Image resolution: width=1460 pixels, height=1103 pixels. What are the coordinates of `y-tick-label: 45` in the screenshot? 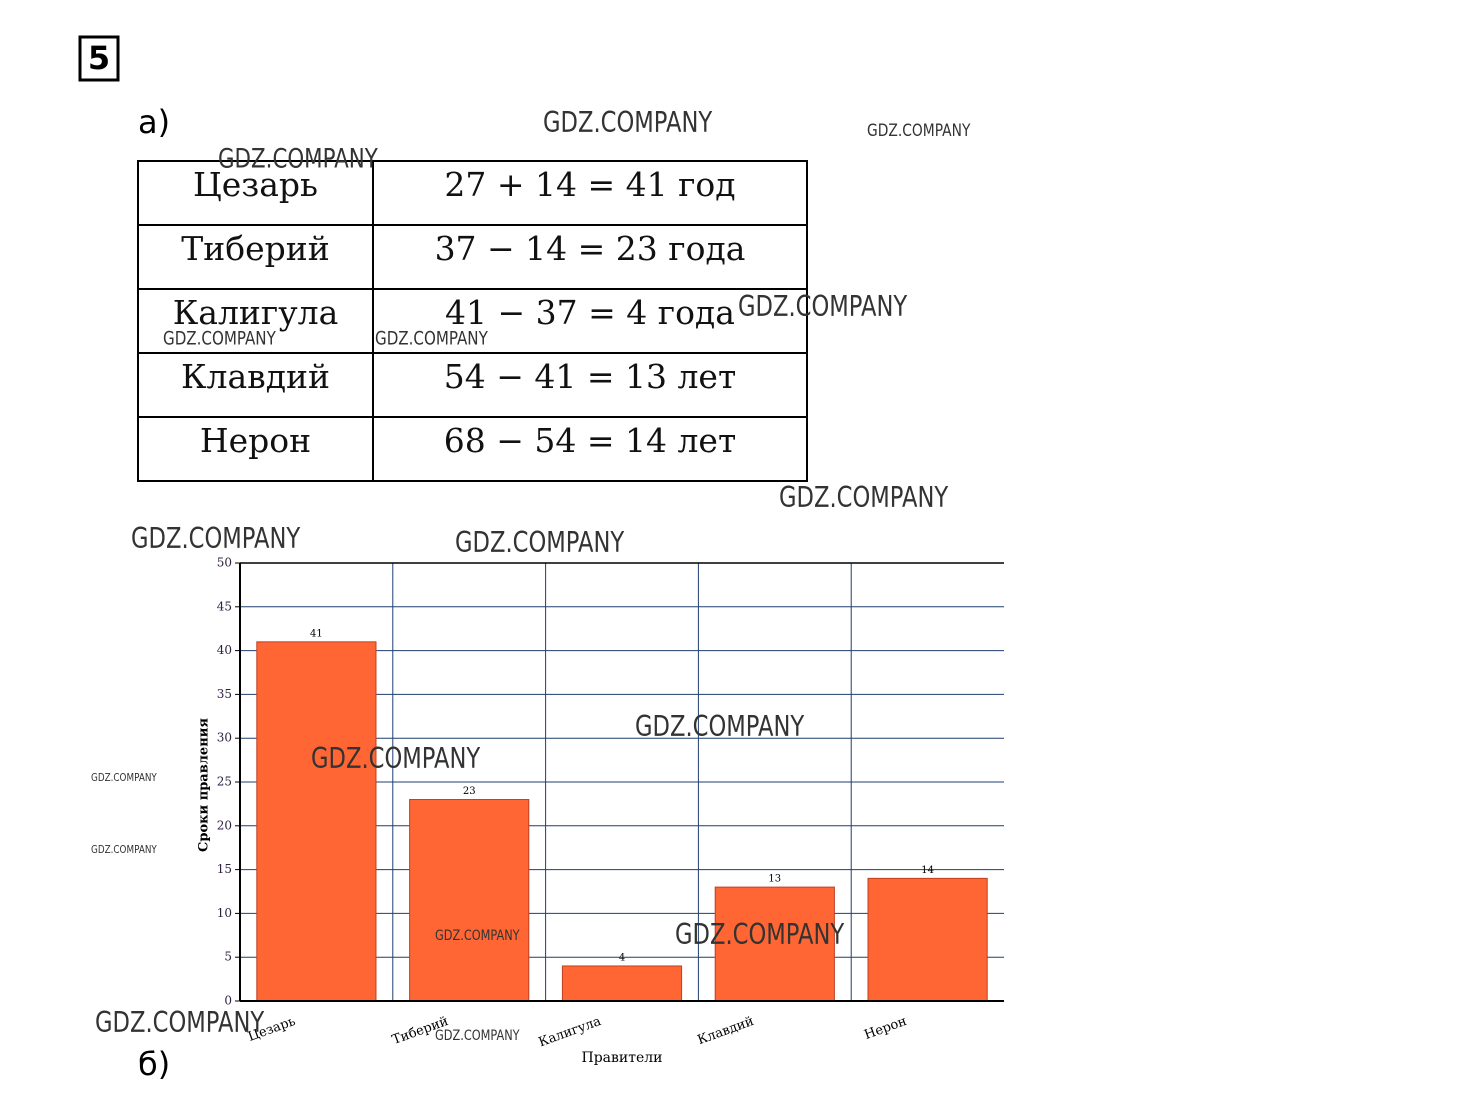 It's located at (224, 606).